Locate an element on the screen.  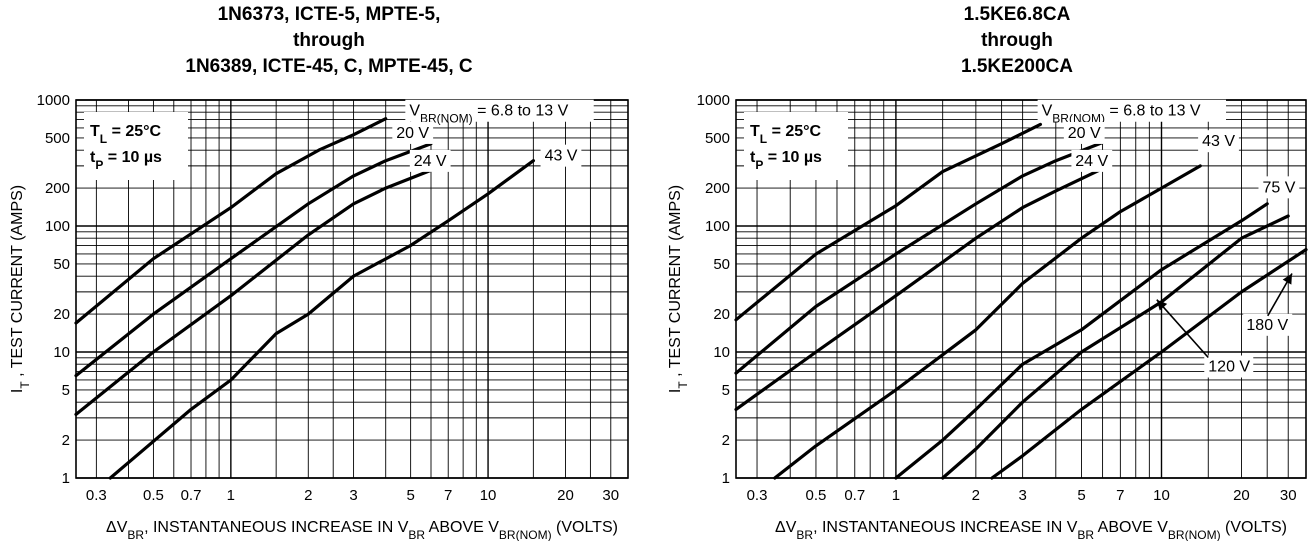
chart-title-line-3: 1N6389, ICTE-45, C, MPTE-45, C is located at coordinates (329, 66).